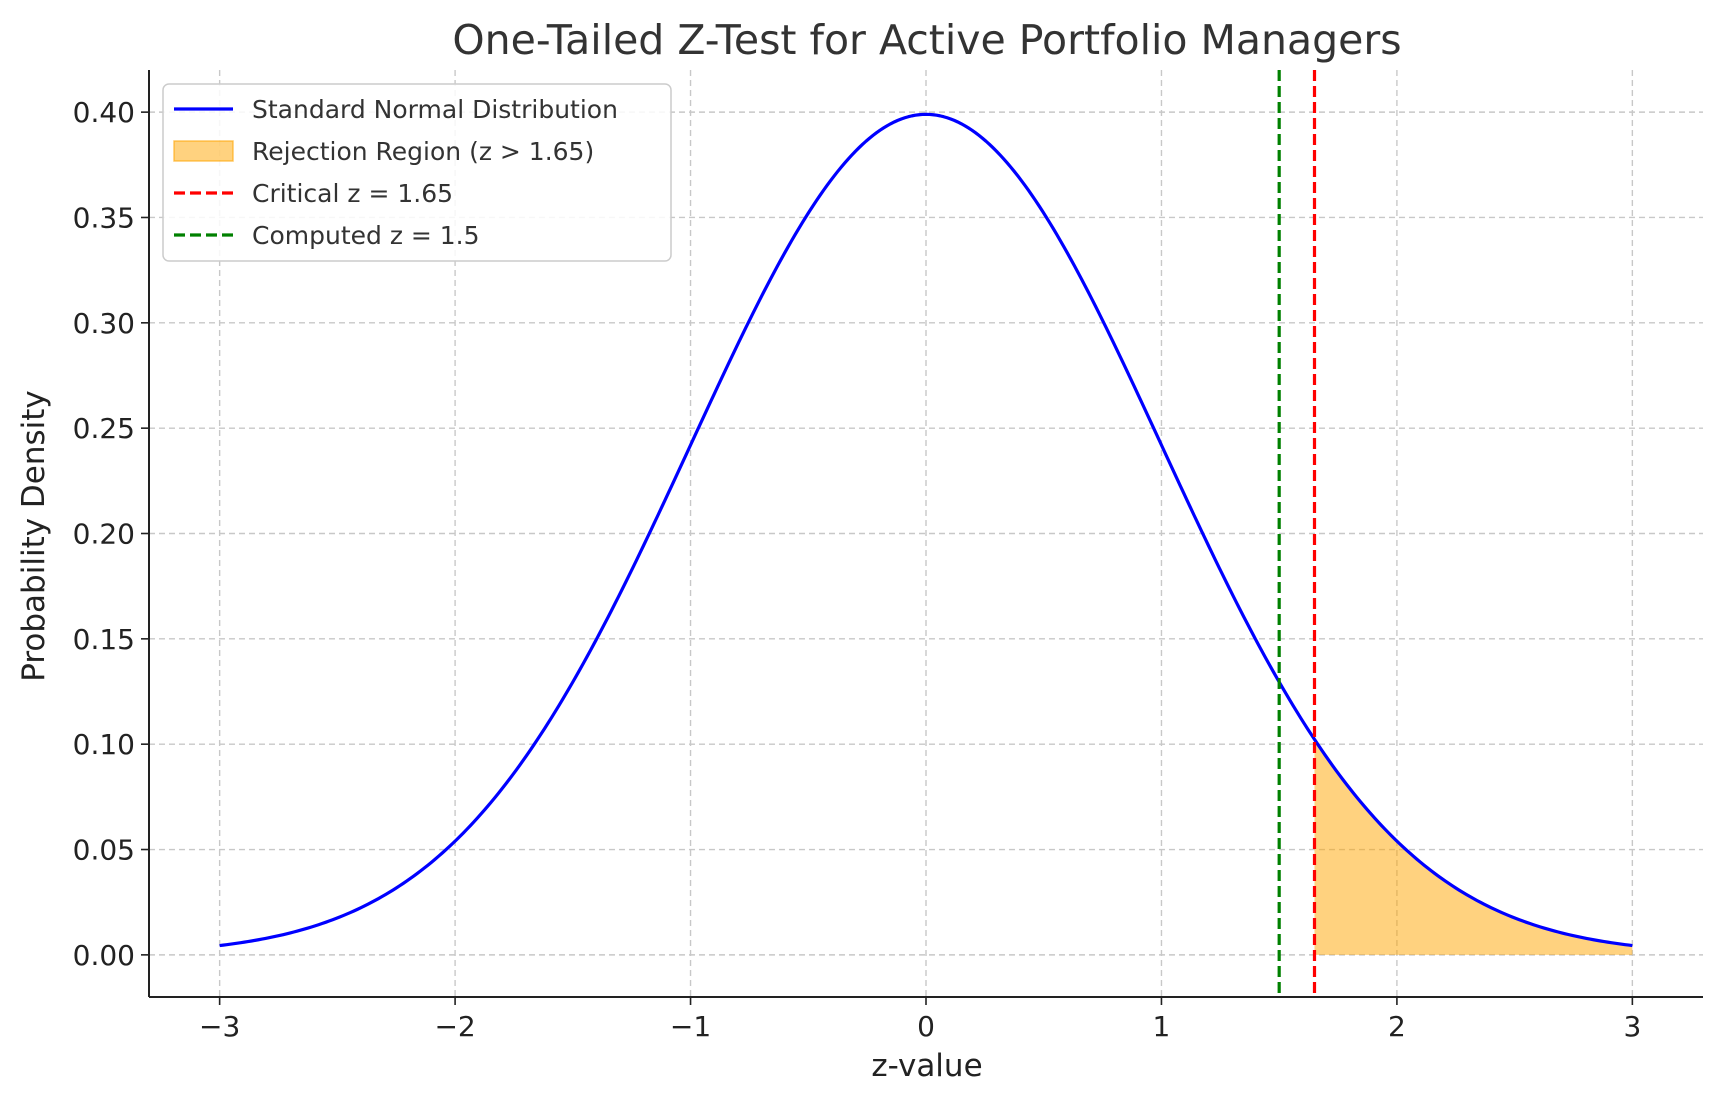 This screenshot has height=1101, width=1718. Describe the element at coordinates (104, 639) in the screenshot. I see `y-tick-label: 0.15` at that location.